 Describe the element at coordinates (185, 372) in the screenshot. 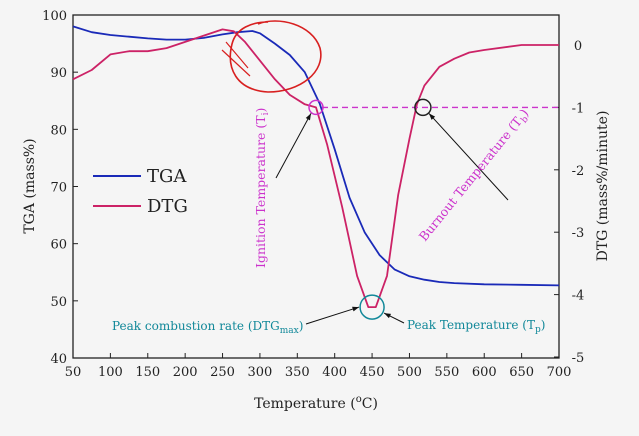

I see `x-tick-label: 200` at that location.